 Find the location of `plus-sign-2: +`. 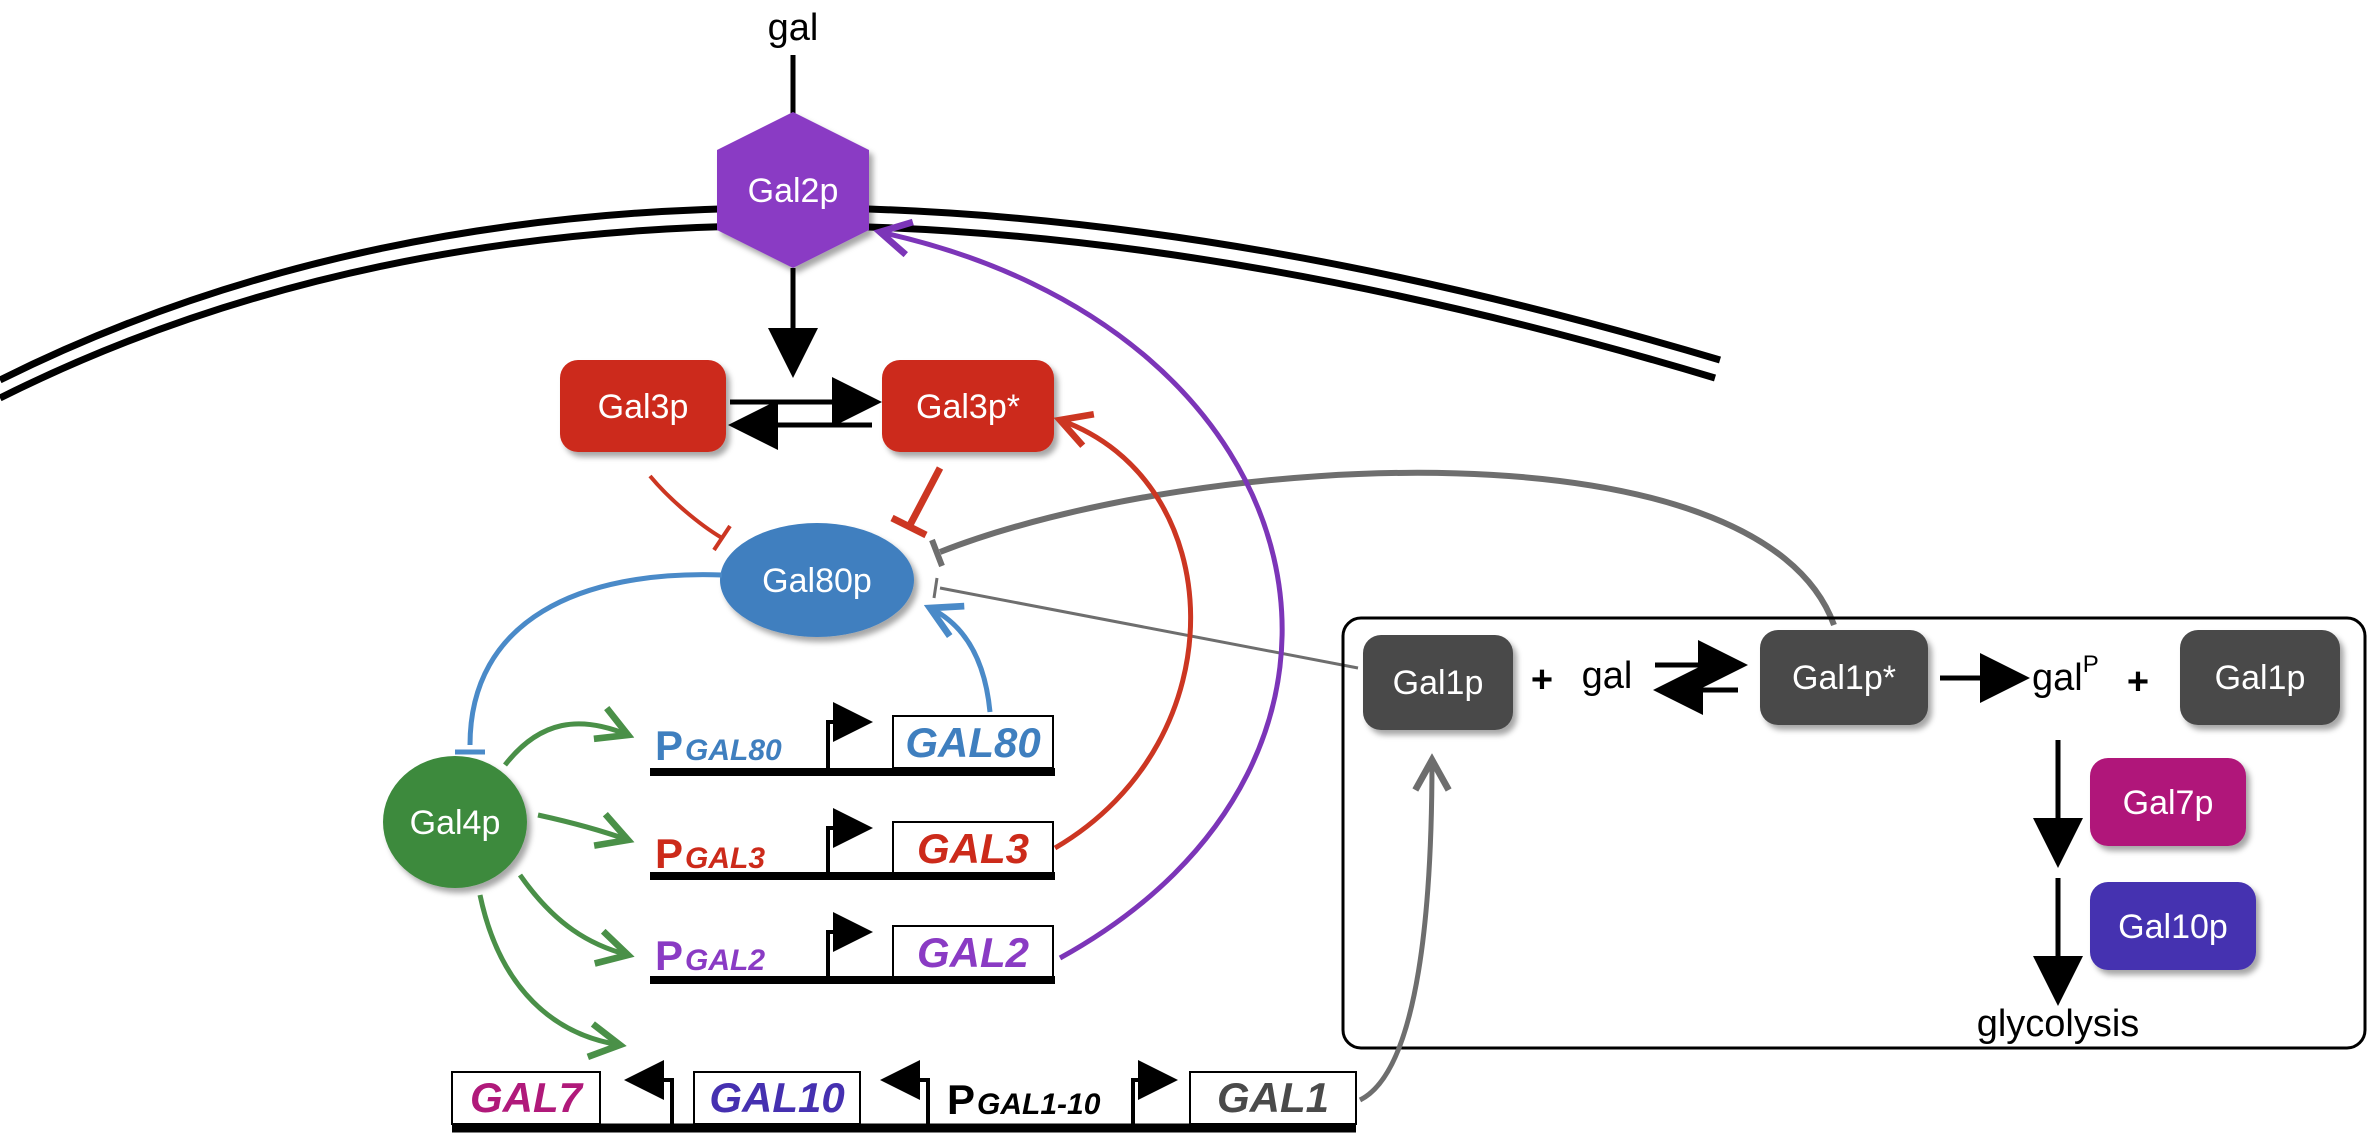

plus-sign-2: + is located at coordinates (2138, 682).